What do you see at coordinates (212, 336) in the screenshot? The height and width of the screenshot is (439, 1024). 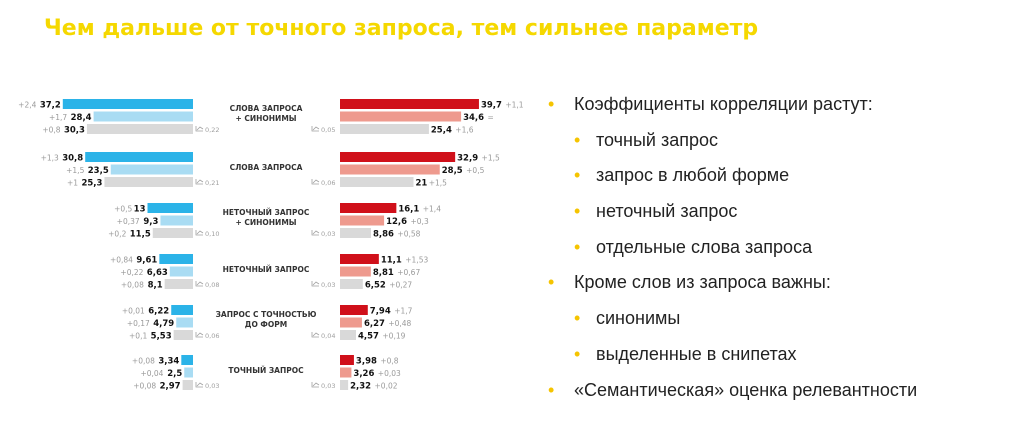 I see `left-note-label: 0,06` at bounding box center [212, 336].